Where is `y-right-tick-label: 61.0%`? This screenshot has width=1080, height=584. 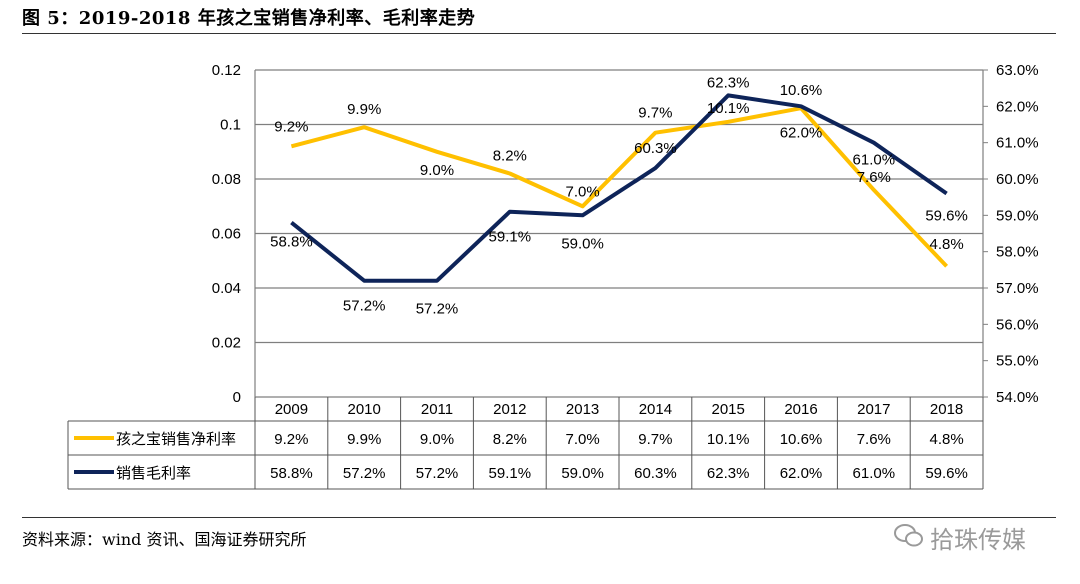 y-right-tick-label: 61.0% is located at coordinates (1017, 143).